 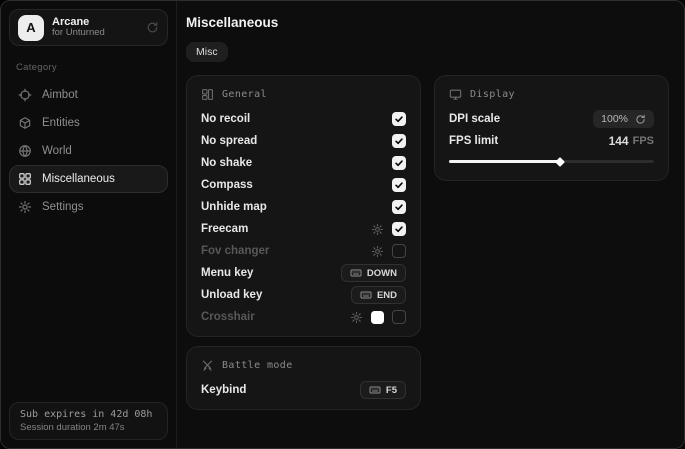 What do you see at coordinates (88, 207) in the screenshot?
I see `sidebar-item-settings: Settings` at bounding box center [88, 207].